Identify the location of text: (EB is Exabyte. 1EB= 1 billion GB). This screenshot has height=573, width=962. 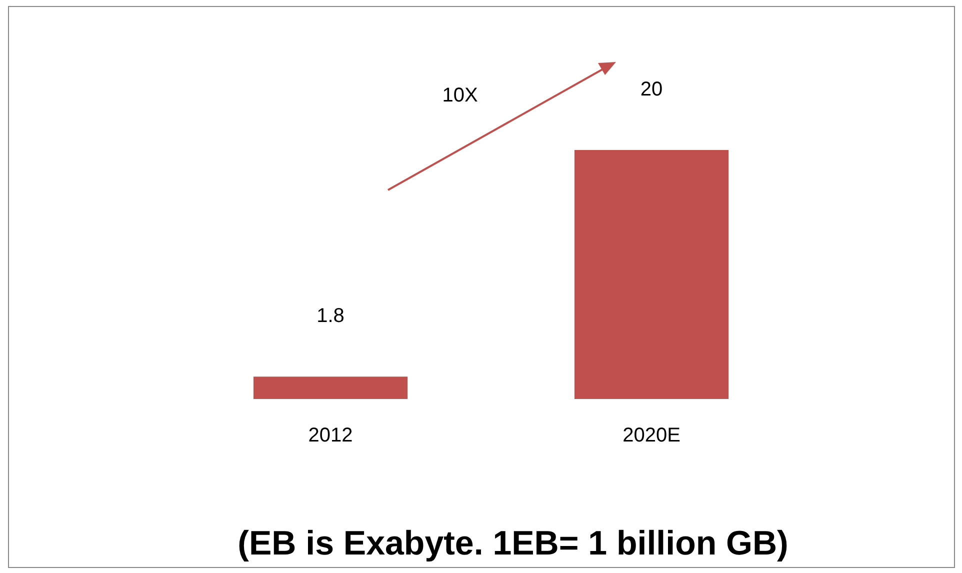
(513, 543).